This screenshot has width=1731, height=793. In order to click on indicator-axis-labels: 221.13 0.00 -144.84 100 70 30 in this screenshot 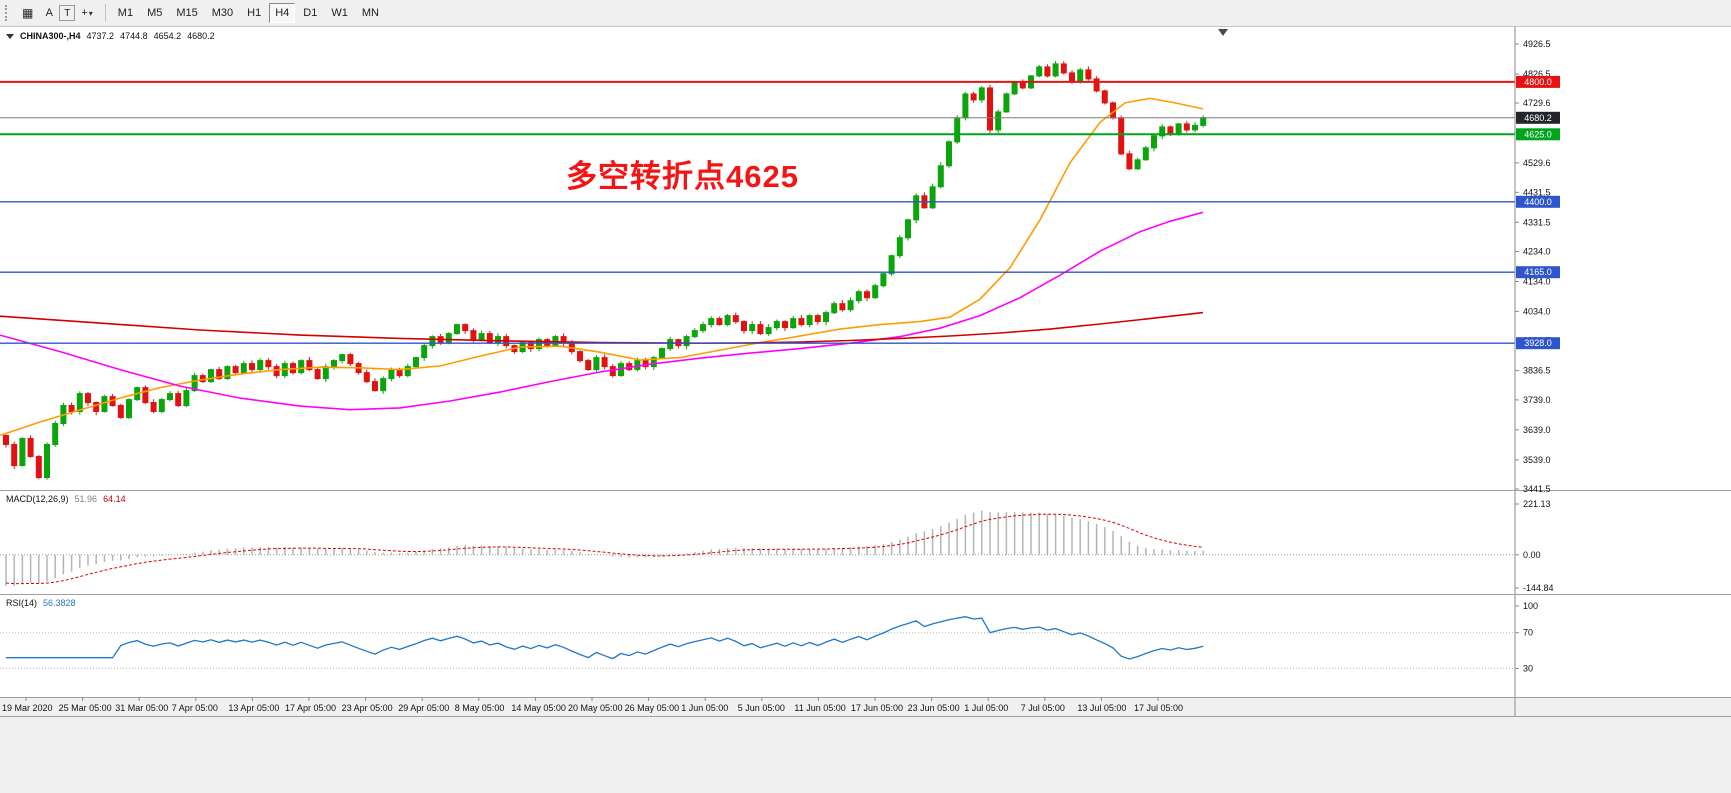, I will do `click(1534, 586)`.